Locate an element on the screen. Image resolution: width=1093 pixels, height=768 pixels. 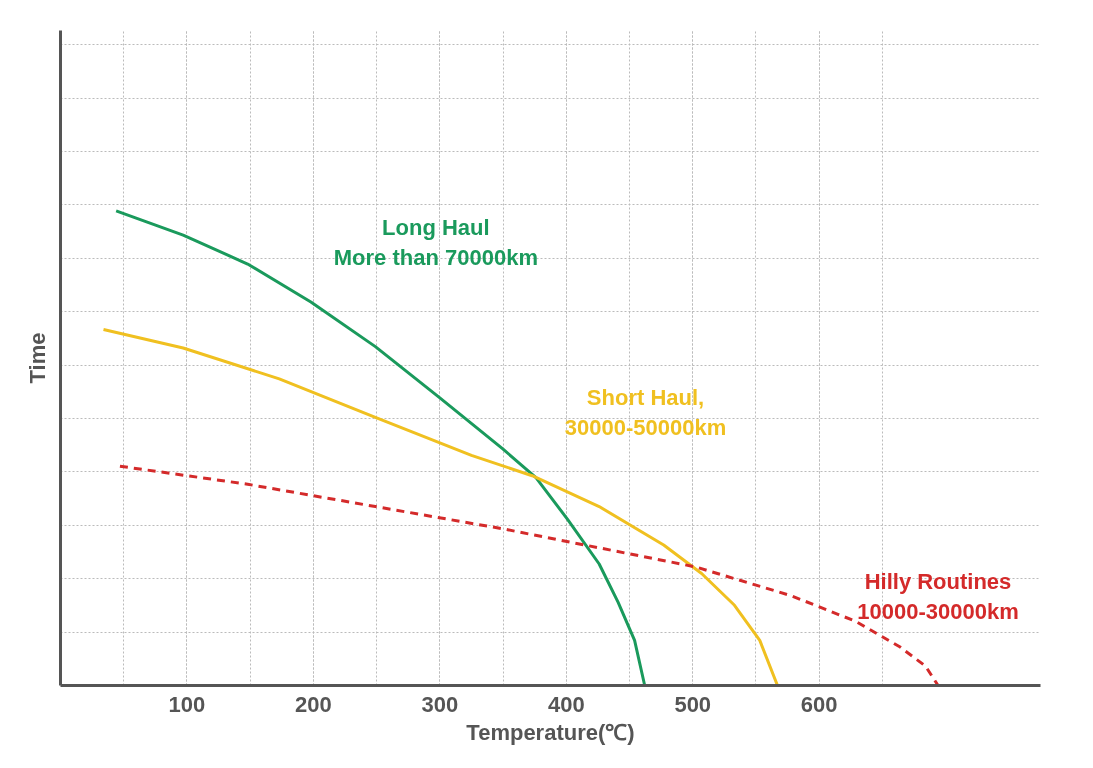
x-tick-label: 500 is located at coordinates (693, 704).